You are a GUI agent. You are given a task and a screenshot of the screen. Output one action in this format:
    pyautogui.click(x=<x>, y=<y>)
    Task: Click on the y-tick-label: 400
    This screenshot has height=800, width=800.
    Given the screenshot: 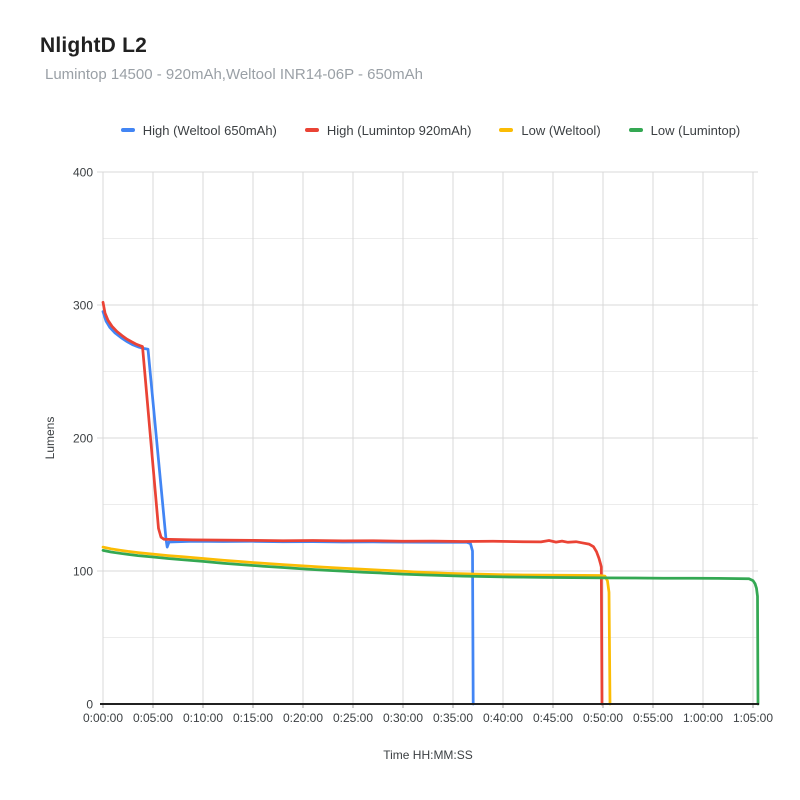 What is the action you would take?
    pyautogui.click(x=83, y=173)
    